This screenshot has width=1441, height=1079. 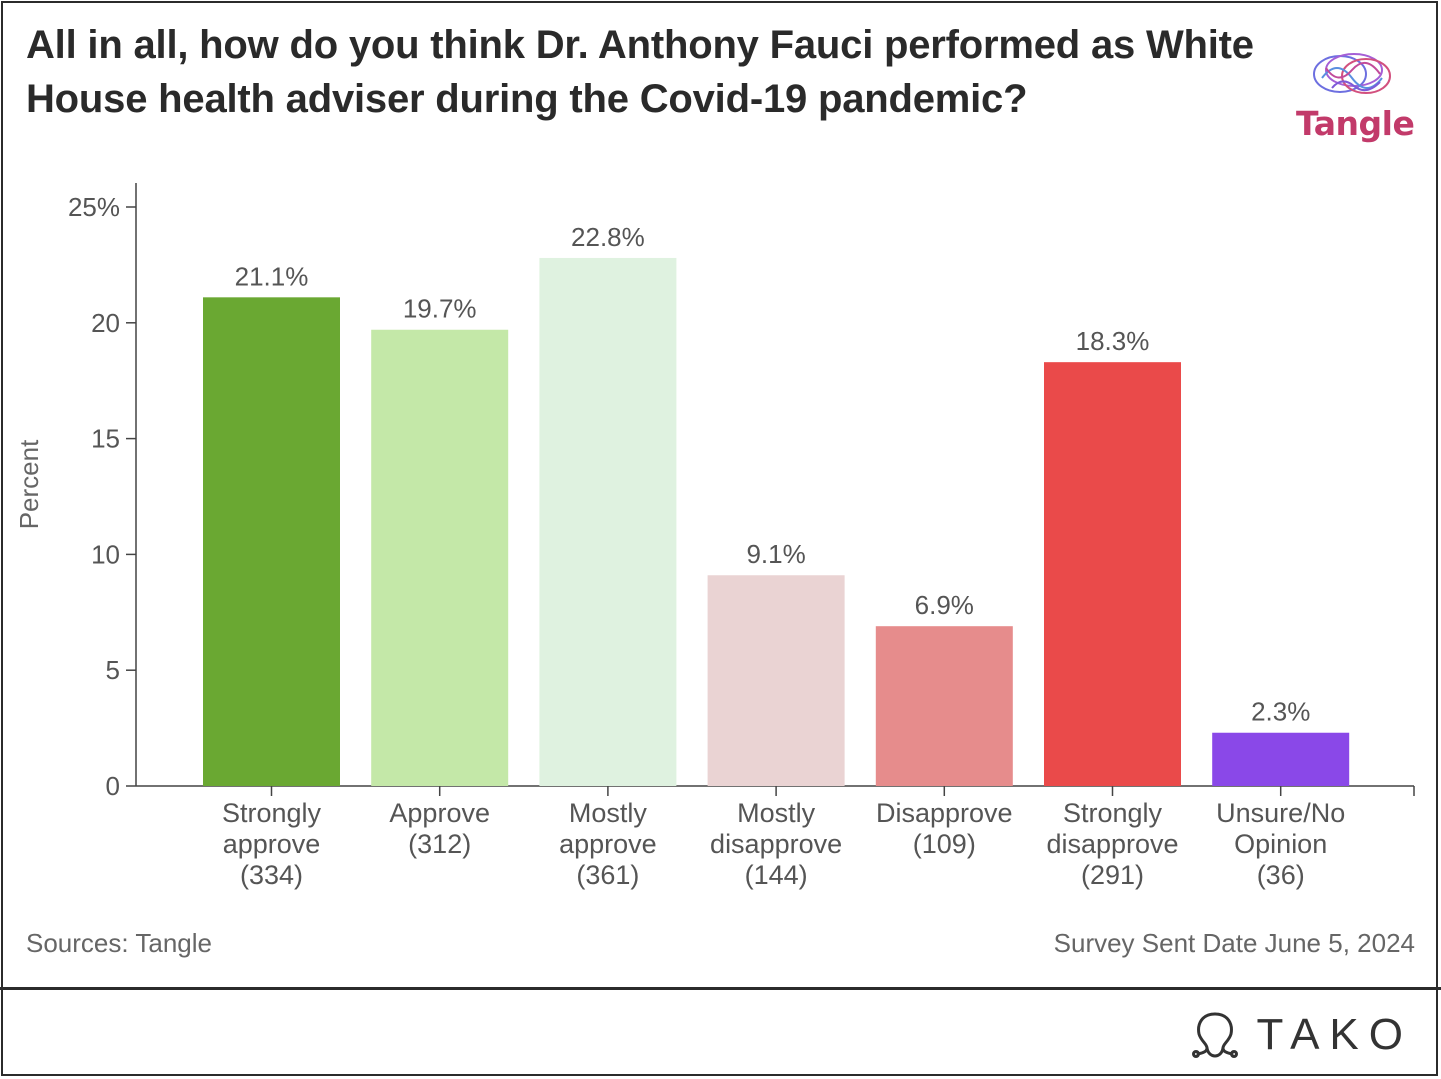 What do you see at coordinates (1112, 875) in the screenshot?
I see `x-tick-label-line: (291)` at bounding box center [1112, 875].